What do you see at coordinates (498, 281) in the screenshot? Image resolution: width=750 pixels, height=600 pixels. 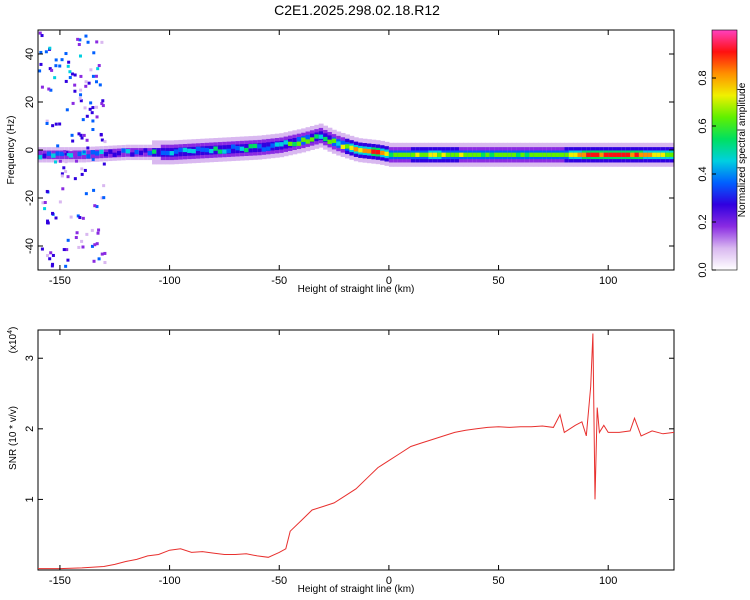 I see `spectrogram-x-tick-label: 50` at bounding box center [498, 281].